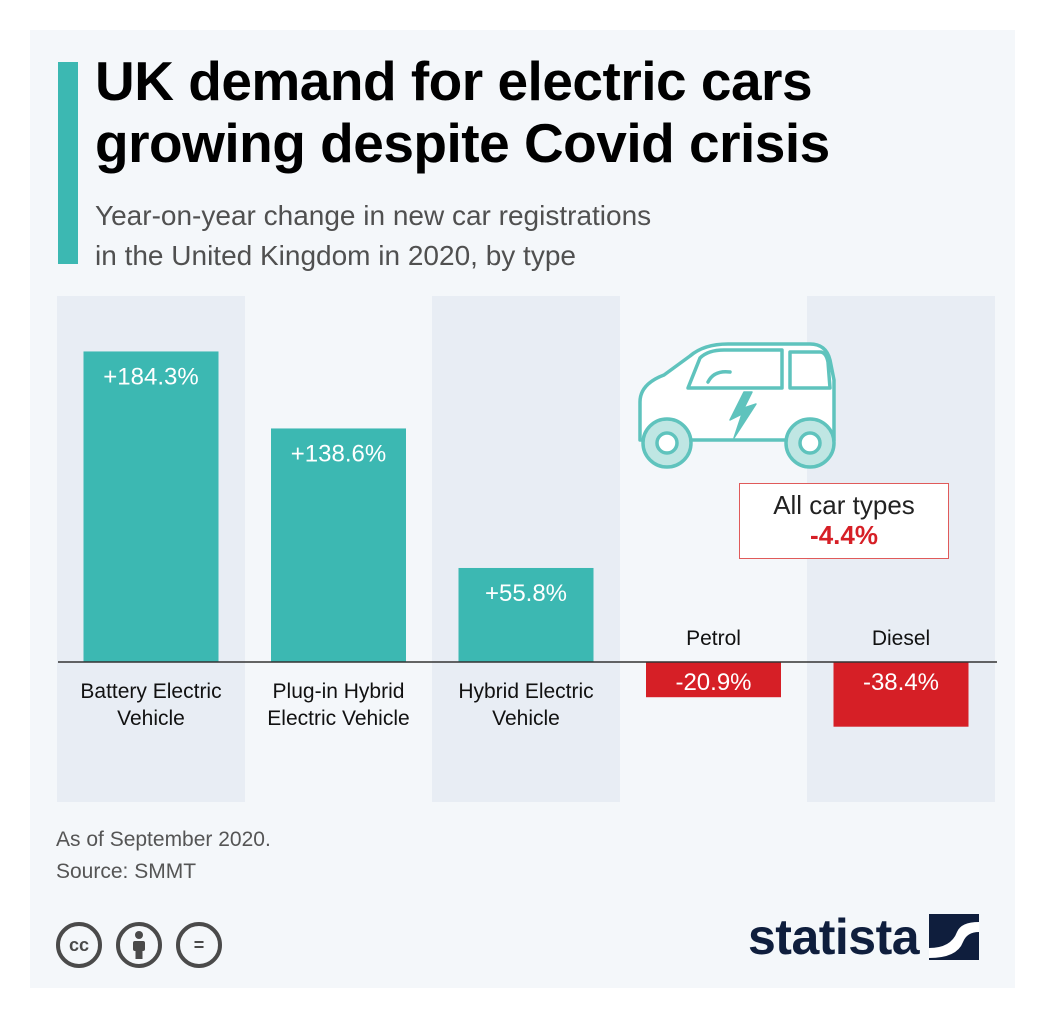  What do you see at coordinates (163, 855) in the screenshot?
I see `source-note: As of September 2020. Source: SMMT` at bounding box center [163, 855].